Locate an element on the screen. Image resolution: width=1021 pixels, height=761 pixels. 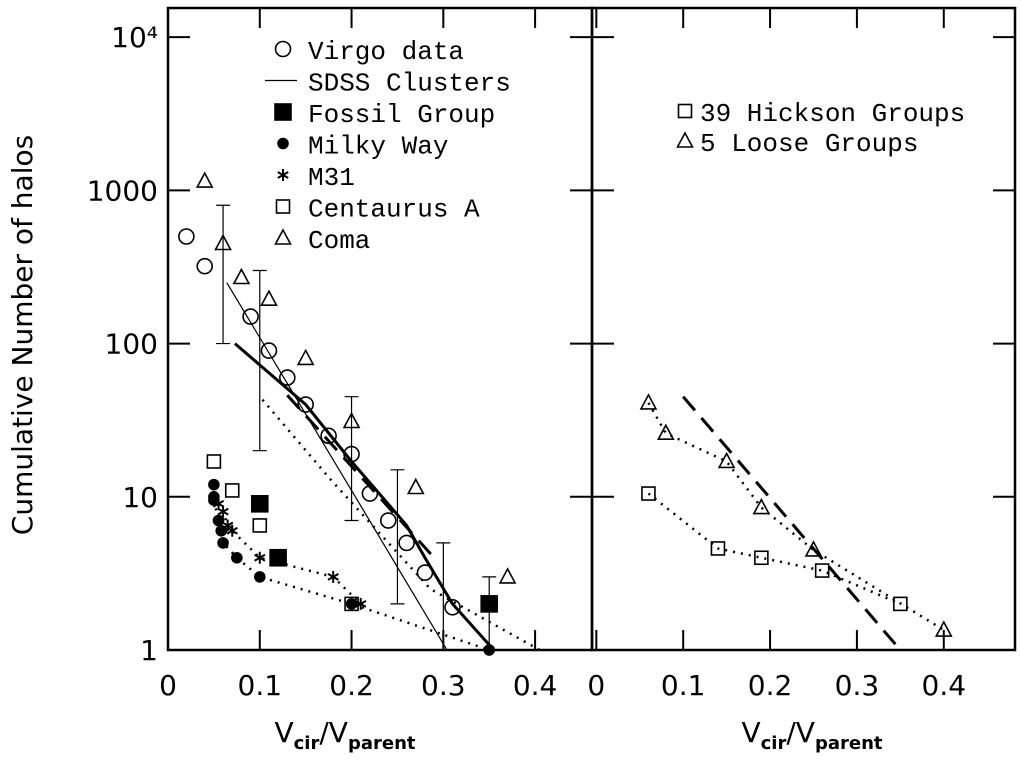
legend-label: Virgo data is located at coordinates (386, 52).